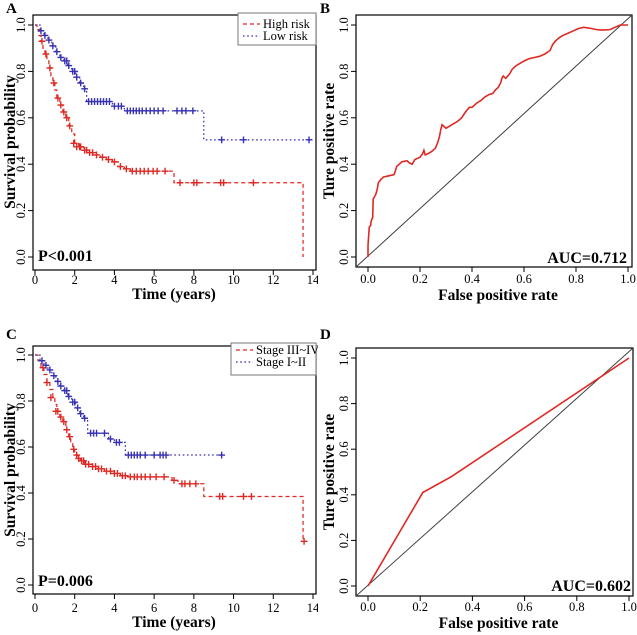 This screenshot has height=635, width=637. What do you see at coordinates (11, 335) in the screenshot?
I see `panel-c-letter: C` at bounding box center [11, 335].